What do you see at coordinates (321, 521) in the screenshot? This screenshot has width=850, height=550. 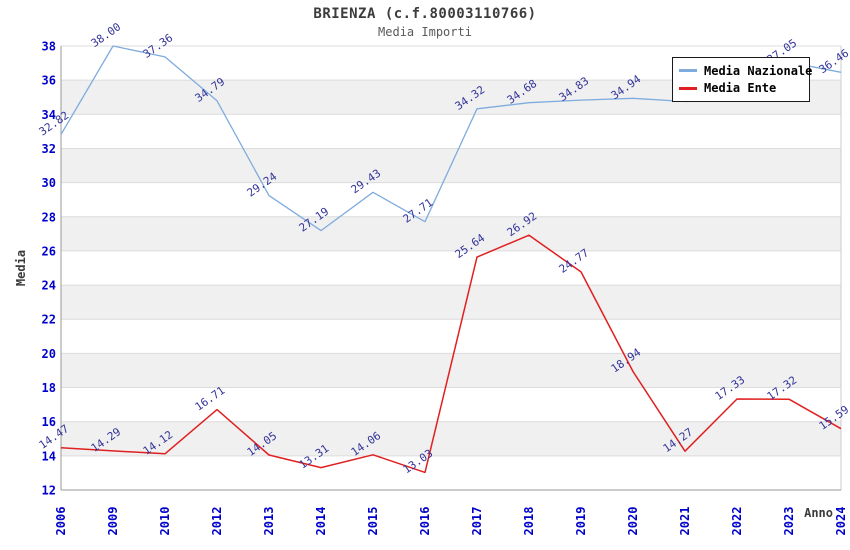 I see `x-tick-label: 2014` at bounding box center [321, 521].